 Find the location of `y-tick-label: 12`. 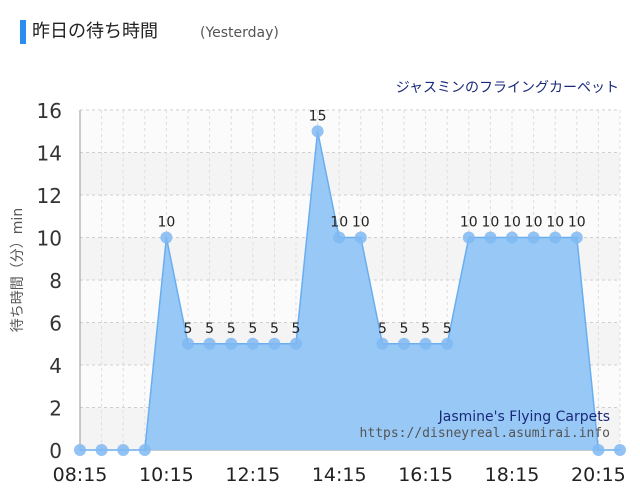

y-tick-label: 12 is located at coordinates (49, 196).